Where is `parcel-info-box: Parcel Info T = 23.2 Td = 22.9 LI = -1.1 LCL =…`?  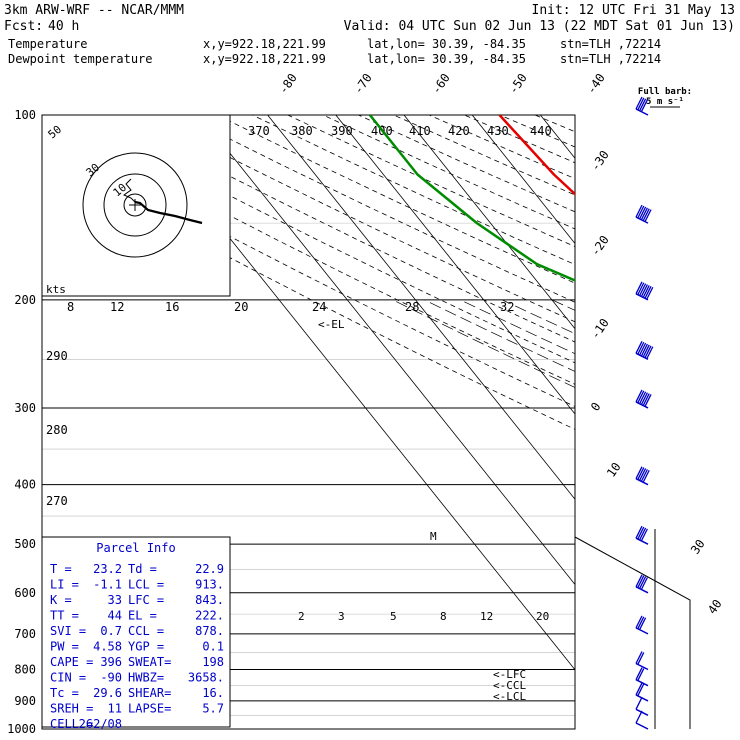 parcel-info-box: Parcel Info T = 23.2 Td = 22.9 LI = -1.1 LCL =… is located at coordinates (136, 633).